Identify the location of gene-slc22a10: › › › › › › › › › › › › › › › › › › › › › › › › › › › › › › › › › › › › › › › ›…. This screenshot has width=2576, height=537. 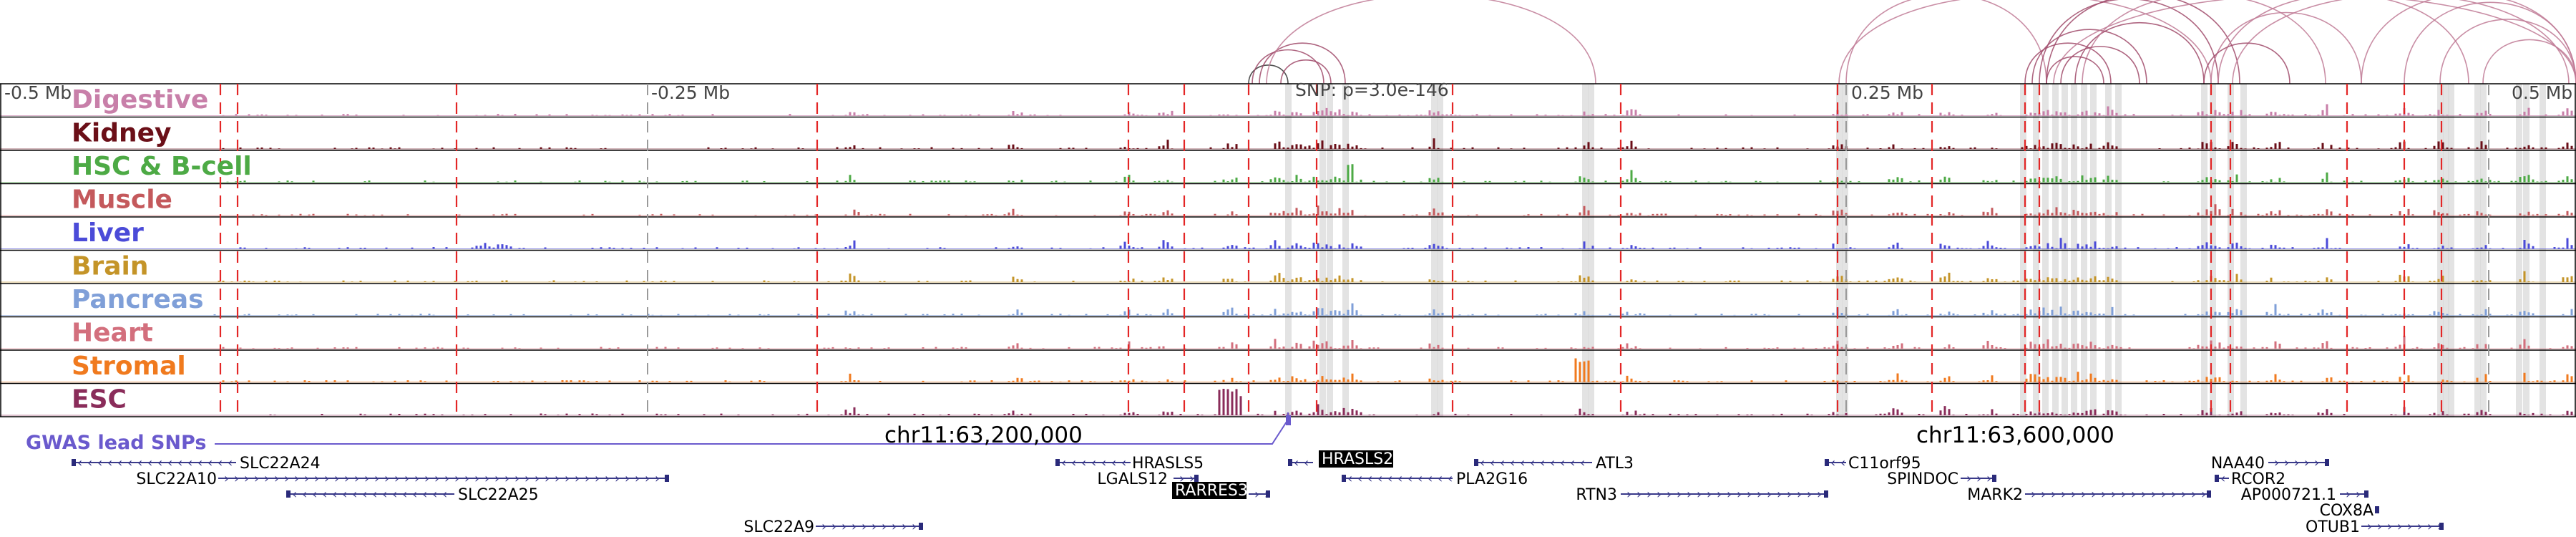
(403, 479).